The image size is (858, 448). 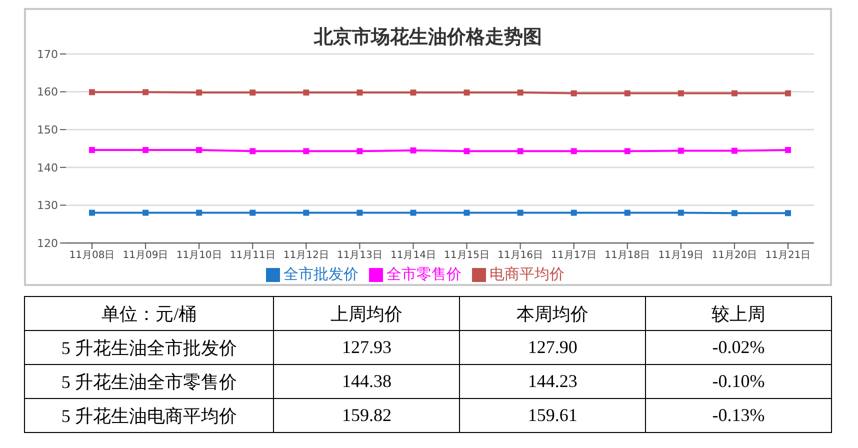 What do you see at coordinates (149, 415) in the screenshot?
I see `text: 5 升花生油电商平均价` at bounding box center [149, 415].